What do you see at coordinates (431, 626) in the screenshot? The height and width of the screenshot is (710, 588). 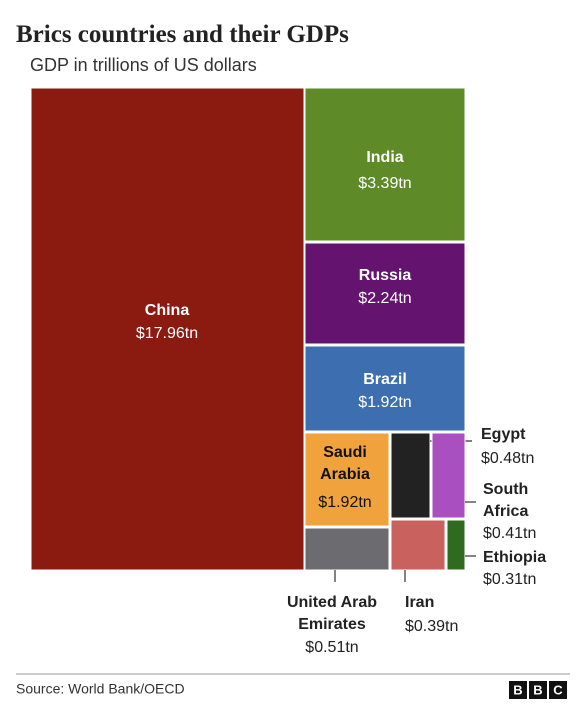 I see `value-label: $0.39tn` at bounding box center [431, 626].